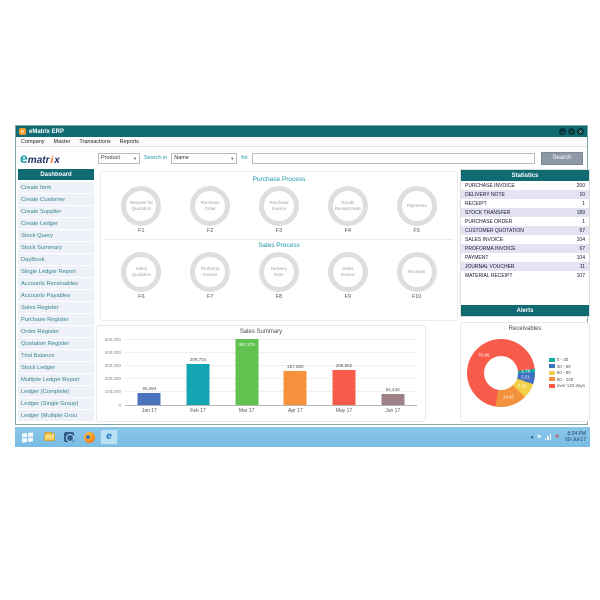 The height and width of the screenshot is (600, 600). I want to click on process-step-delivery-note: Delivery Note F8, so click(279, 276).